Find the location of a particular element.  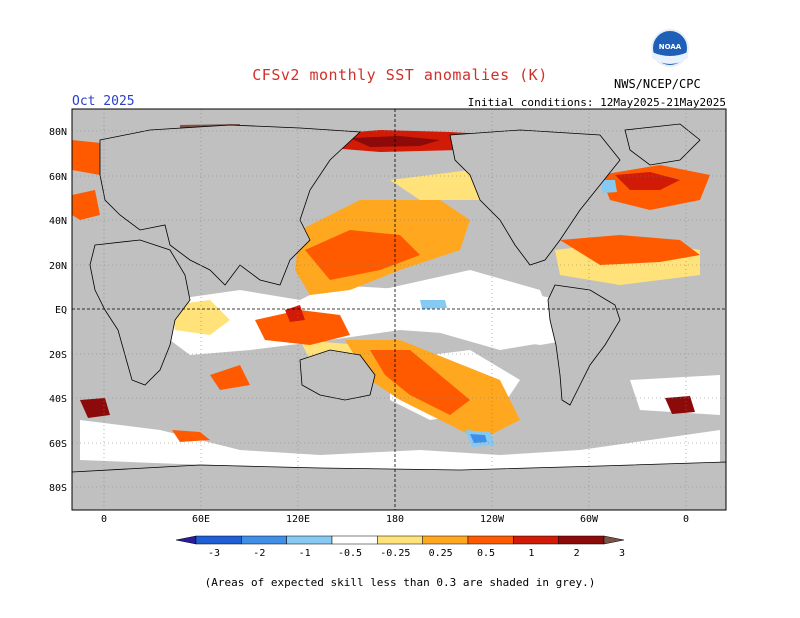

lon-label: 180 is located at coordinates (395, 519).